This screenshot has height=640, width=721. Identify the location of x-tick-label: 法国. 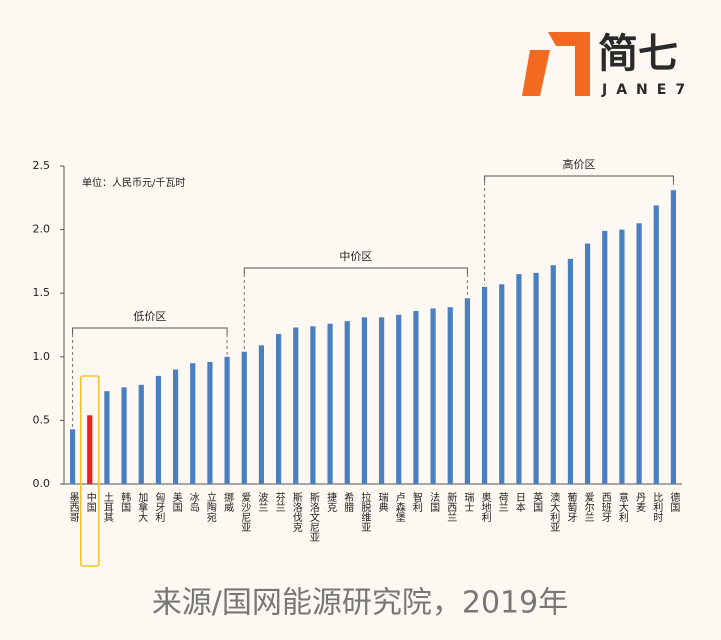
(434, 502).